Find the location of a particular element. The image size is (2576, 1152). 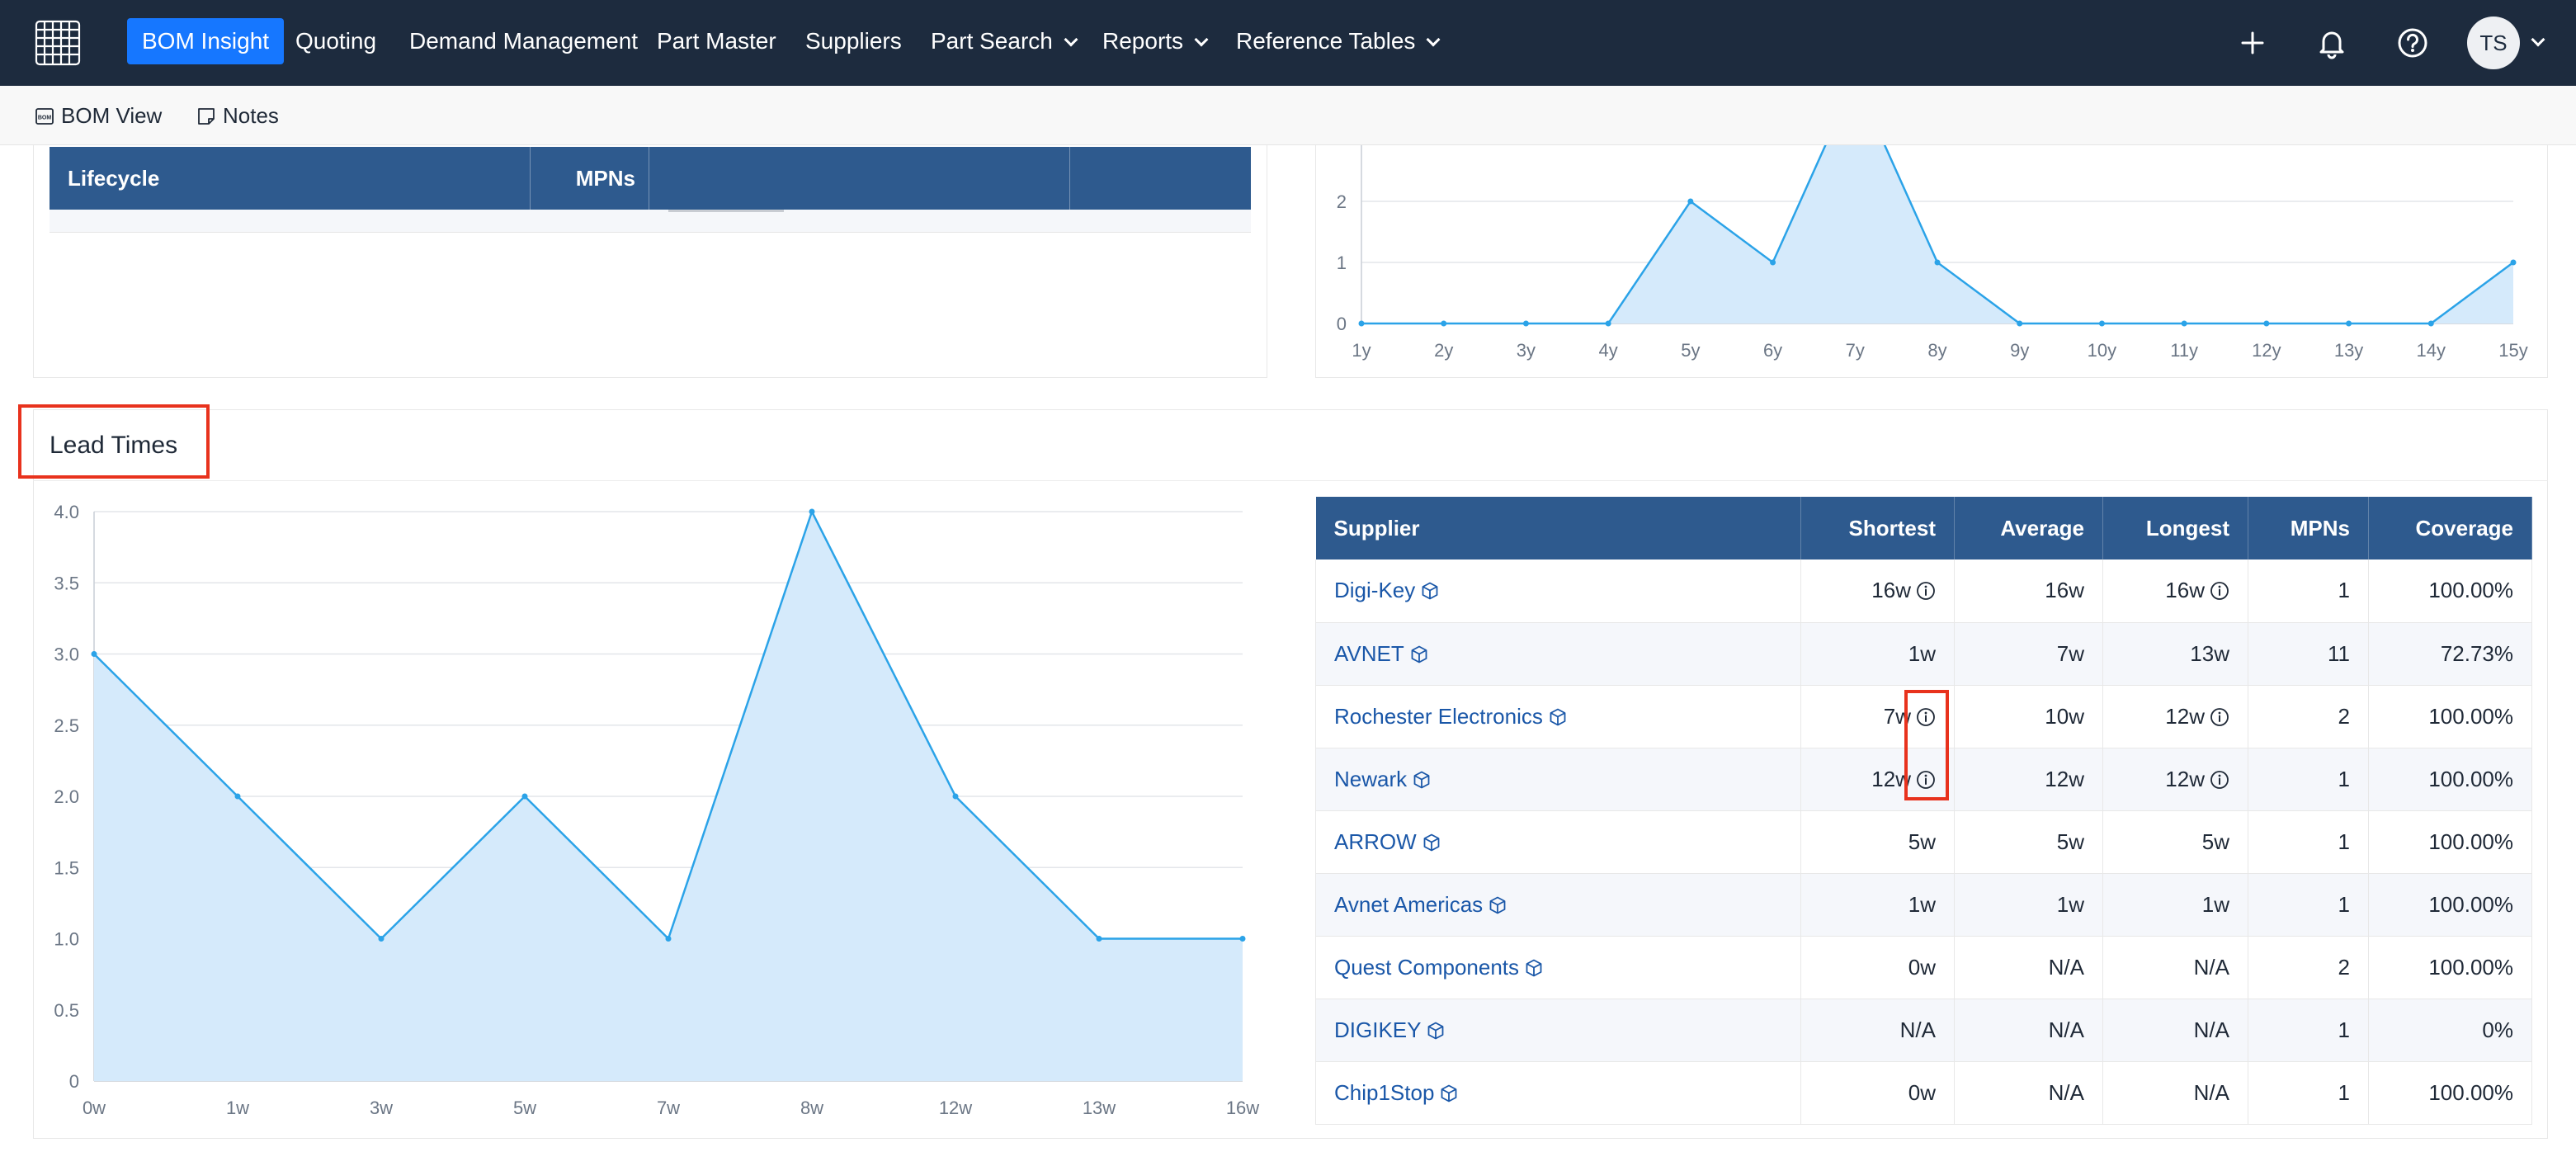

coverage-value: 100.00% is located at coordinates (2470, 1092).